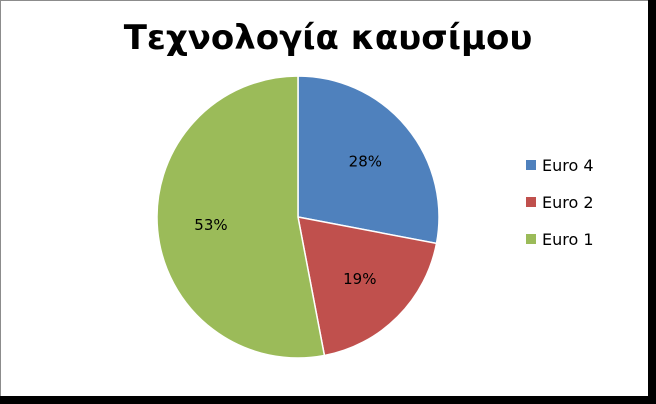 Image resolution: width=656 pixels, height=404 pixels. Describe the element at coordinates (652, 202) in the screenshot. I see `chart-shadow-right` at that location.